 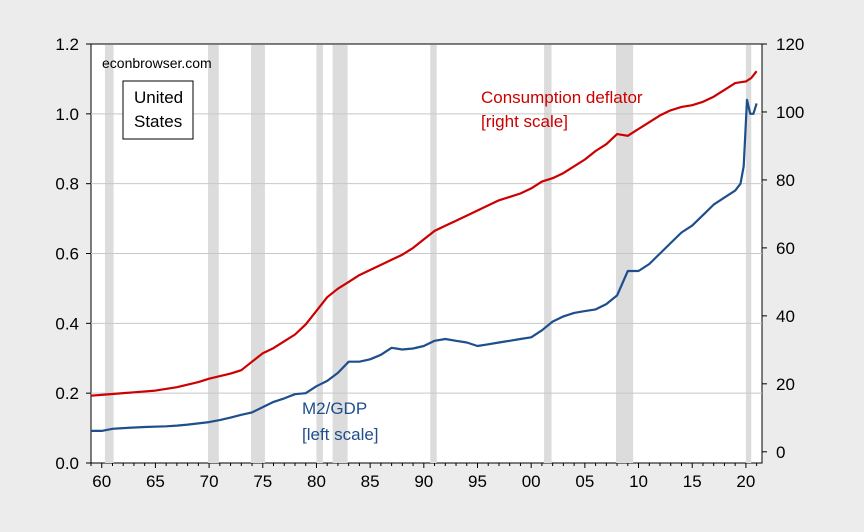 I want to click on right-axis-tick-label: 120, so click(x=790, y=44).